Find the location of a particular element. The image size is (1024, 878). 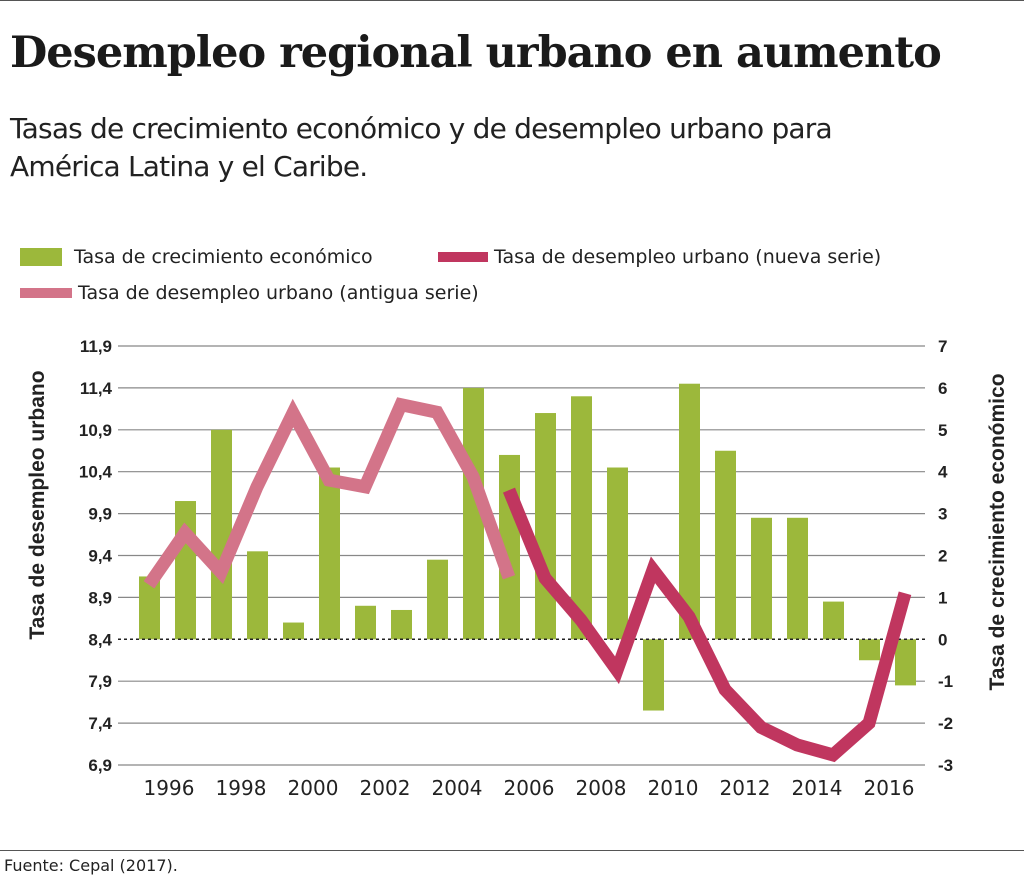

right-tick-label: 4 is located at coordinates (943, 472).